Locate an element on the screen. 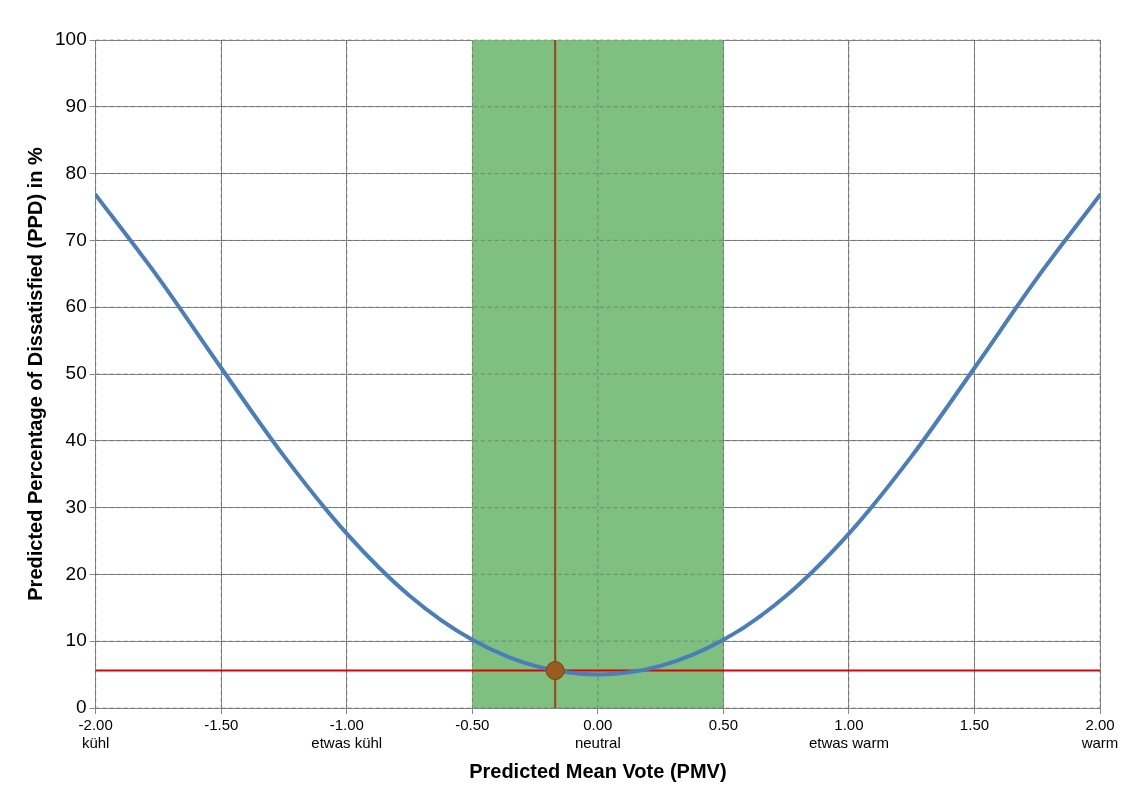 This screenshot has height=798, width=1145. y-tick-label: 90 is located at coordinates (76, 106).